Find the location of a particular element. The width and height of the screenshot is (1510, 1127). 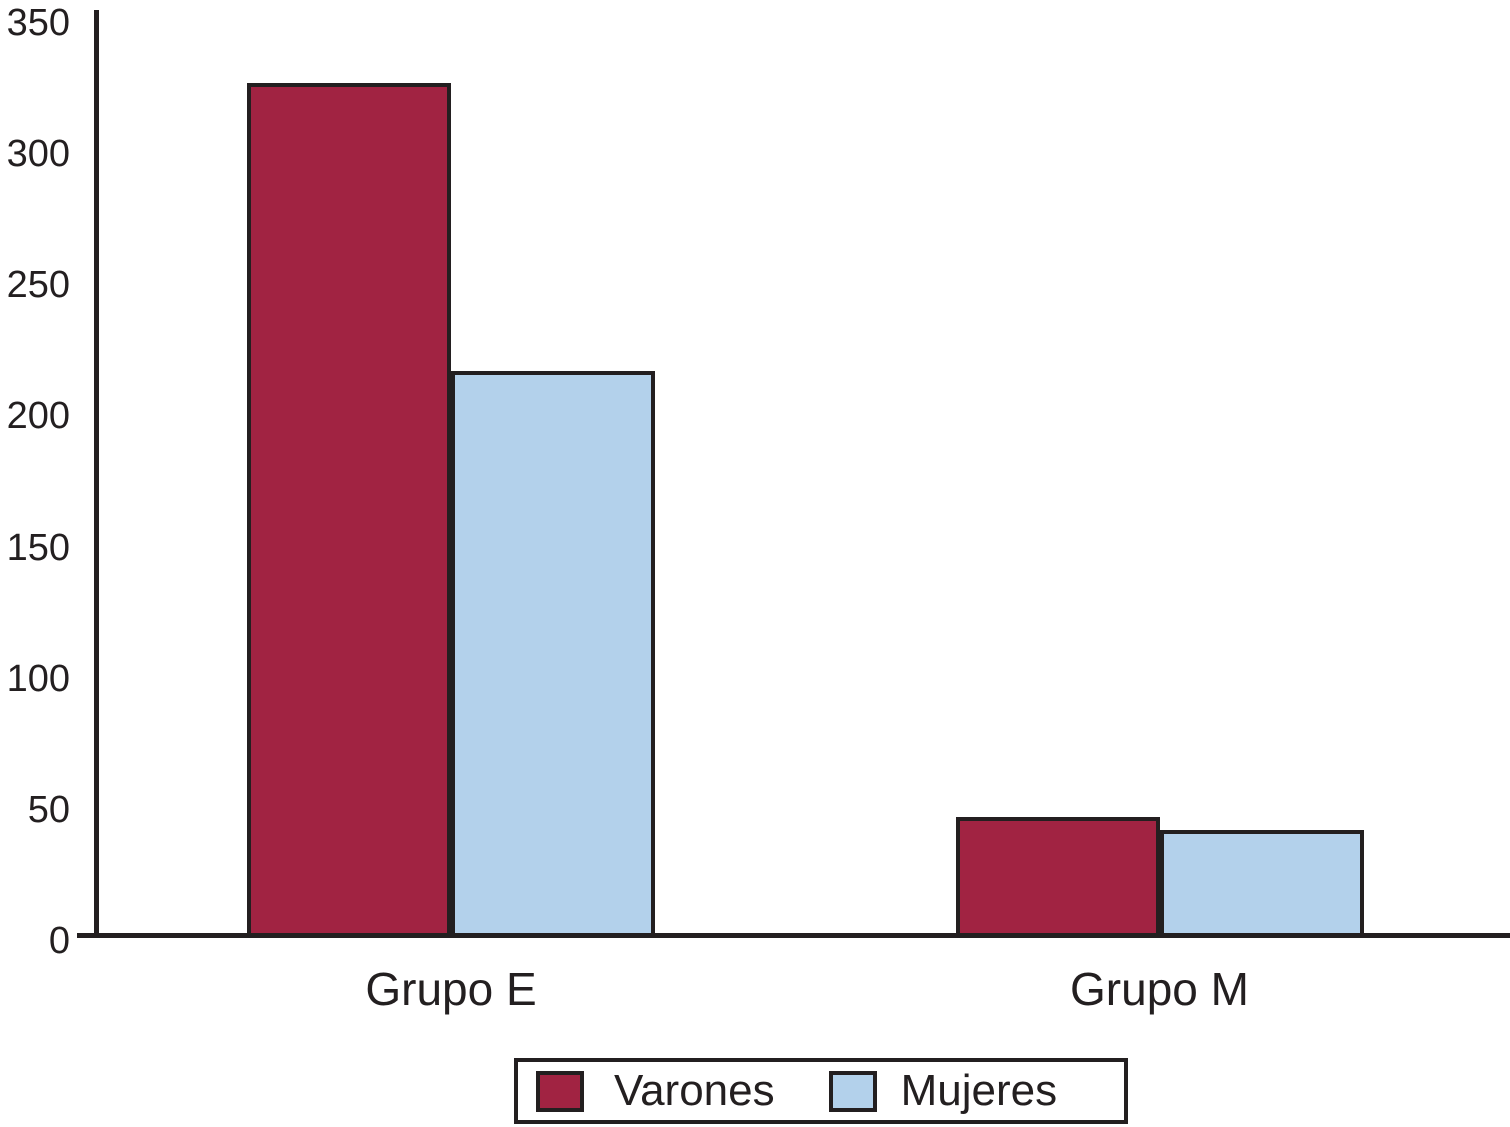

legend-item-mujeres: Mujeres is located at coordinates (943, 1090).